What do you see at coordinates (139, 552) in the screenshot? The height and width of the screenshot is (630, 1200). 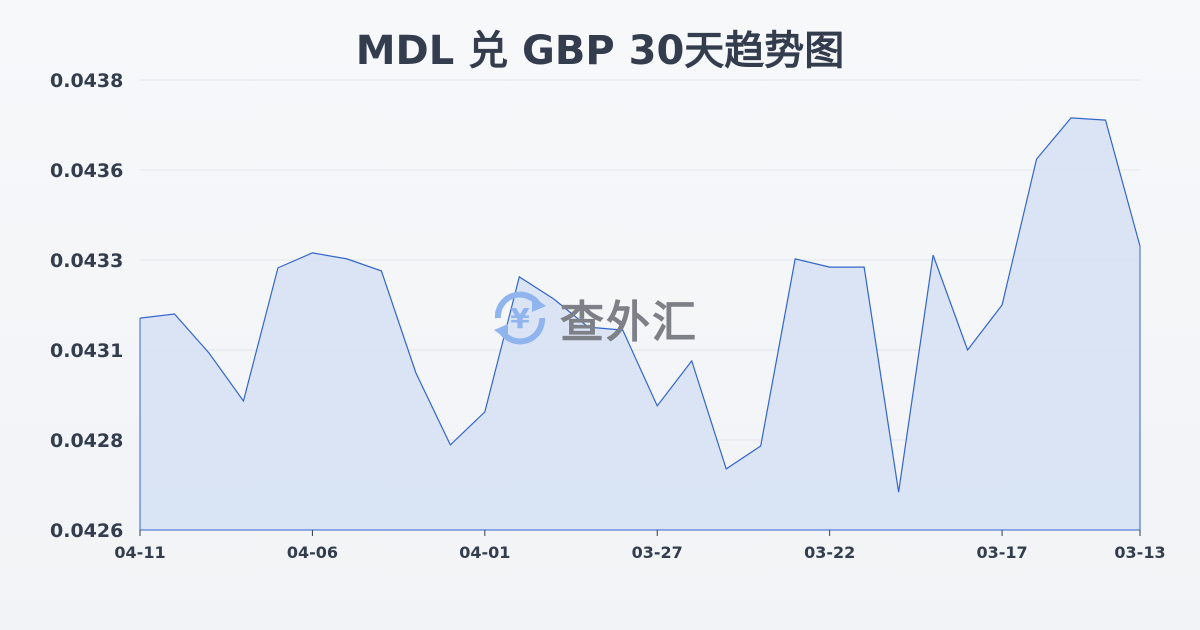 I see `x-tick-label: 04-11` at bounding box center [139, 552].